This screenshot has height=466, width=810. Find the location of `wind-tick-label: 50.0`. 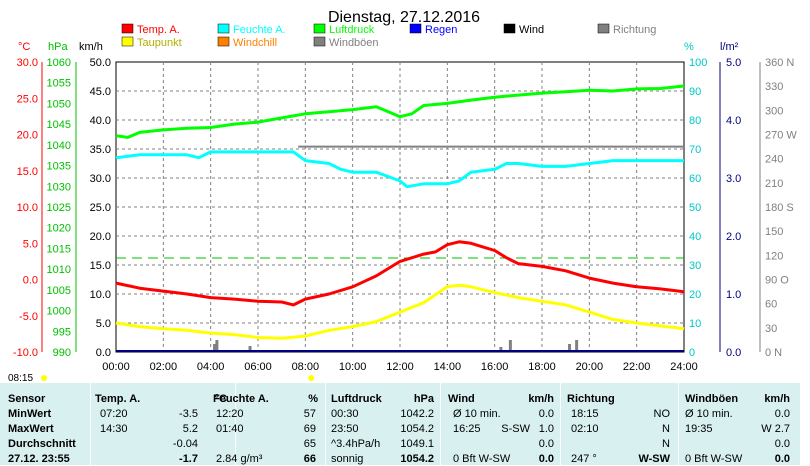

wind-tick-label: 50.0 is located at coordinates (100, 63).